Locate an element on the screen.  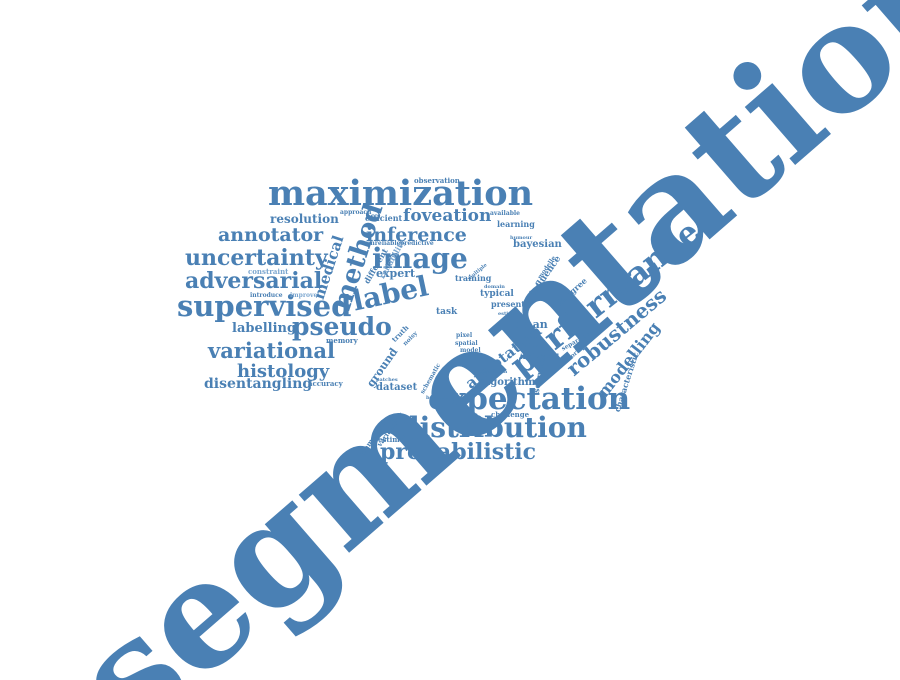
word-glaucoma: glaucoma is located at coordinates (494, 372).